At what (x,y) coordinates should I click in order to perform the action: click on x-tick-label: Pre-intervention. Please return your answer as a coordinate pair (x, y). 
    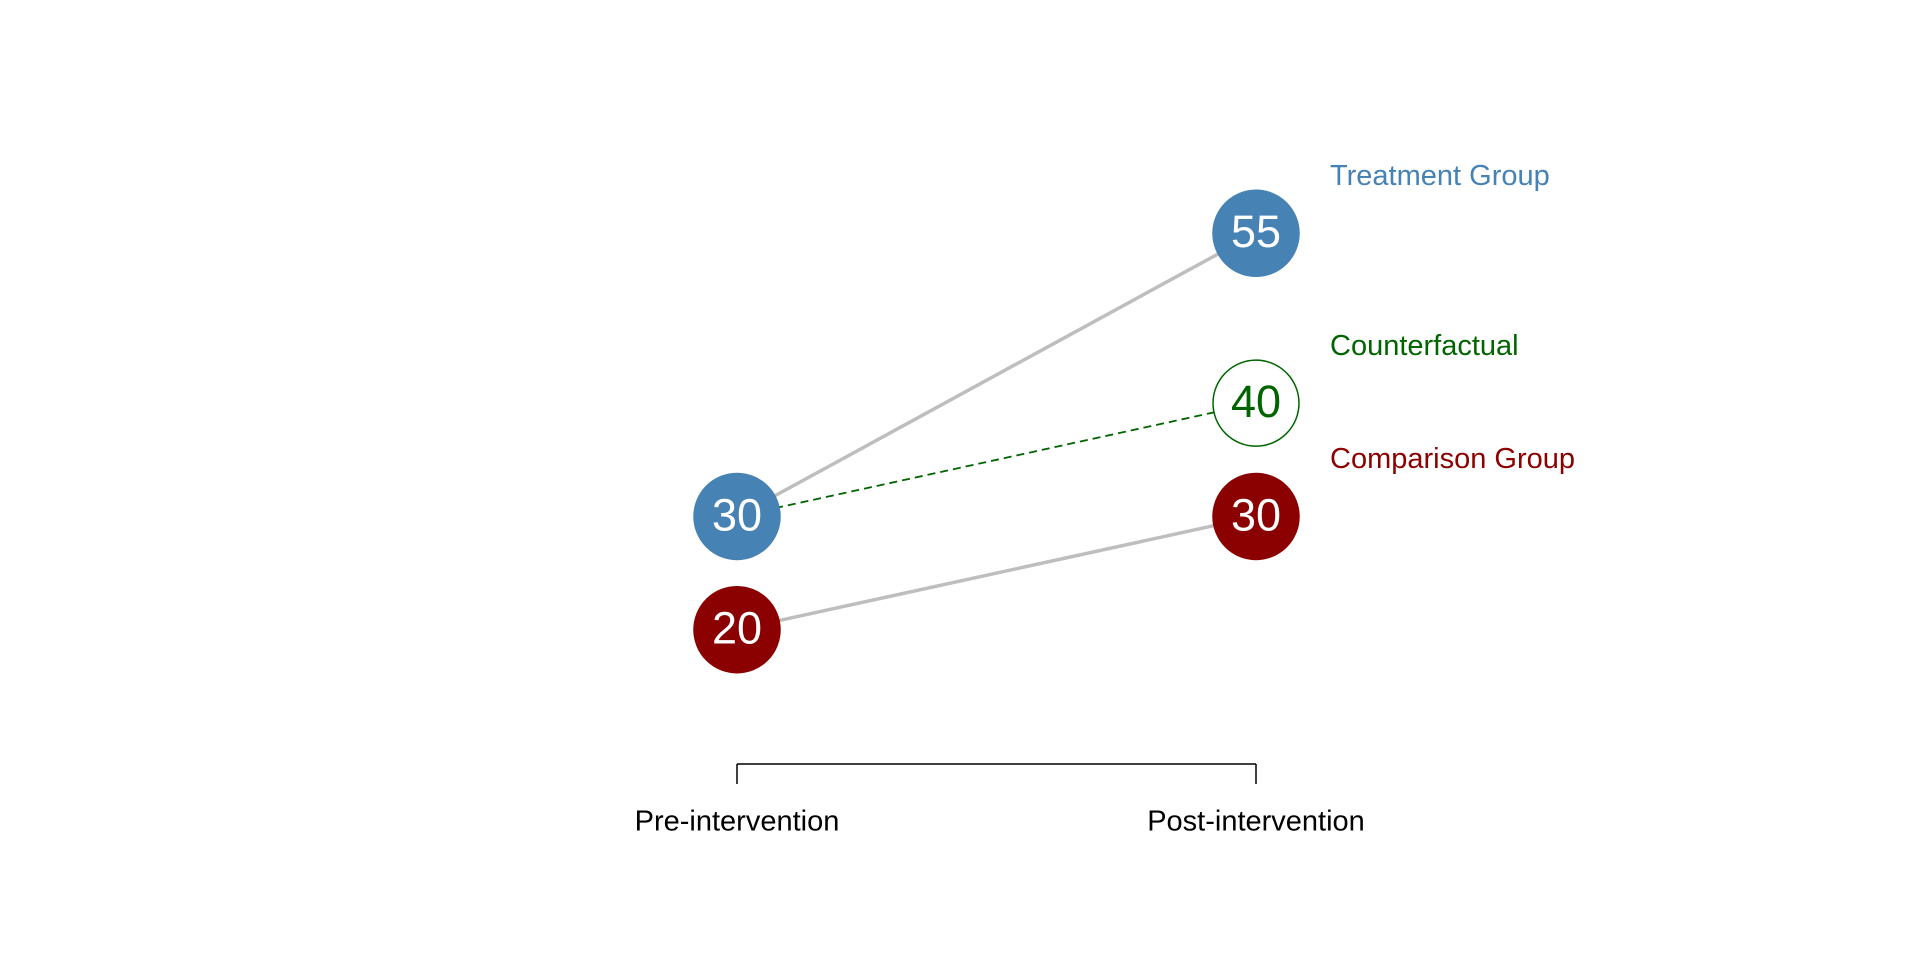
    Looking at the image, I should click on (737, 822).